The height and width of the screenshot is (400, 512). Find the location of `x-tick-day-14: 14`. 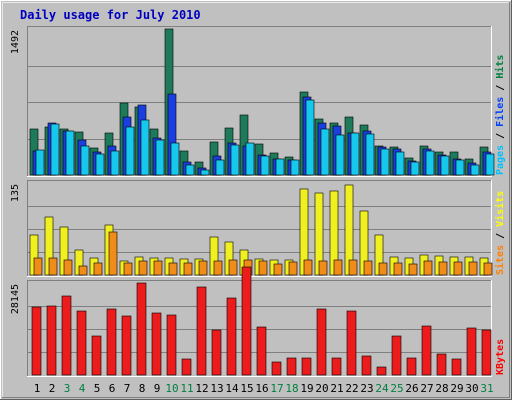

x-tick-day-14: 14 is located at coordinates (232, 388).